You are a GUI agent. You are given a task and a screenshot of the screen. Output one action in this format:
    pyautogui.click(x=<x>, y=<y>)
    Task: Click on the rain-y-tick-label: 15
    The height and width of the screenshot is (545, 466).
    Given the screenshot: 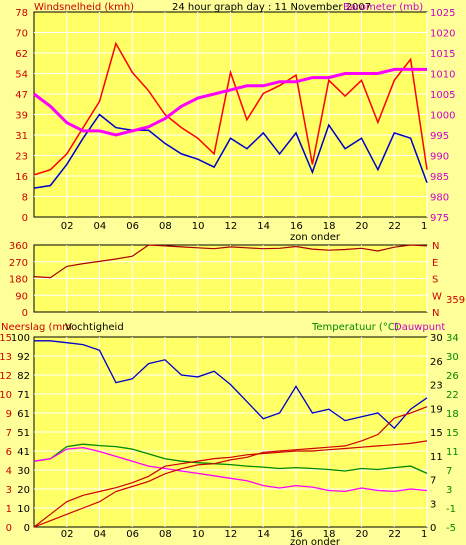 What is the action you would take?
    pyautogui.click(x=6, y=338)
    